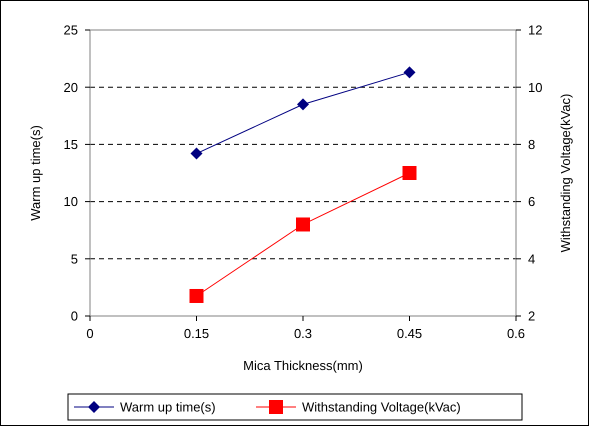 This screenshot has height=426, width=589. What do you see at coordinates (535, 30) in the screenshot?
I see `y2-tick-label: 12` at bounding box center [535, 30].